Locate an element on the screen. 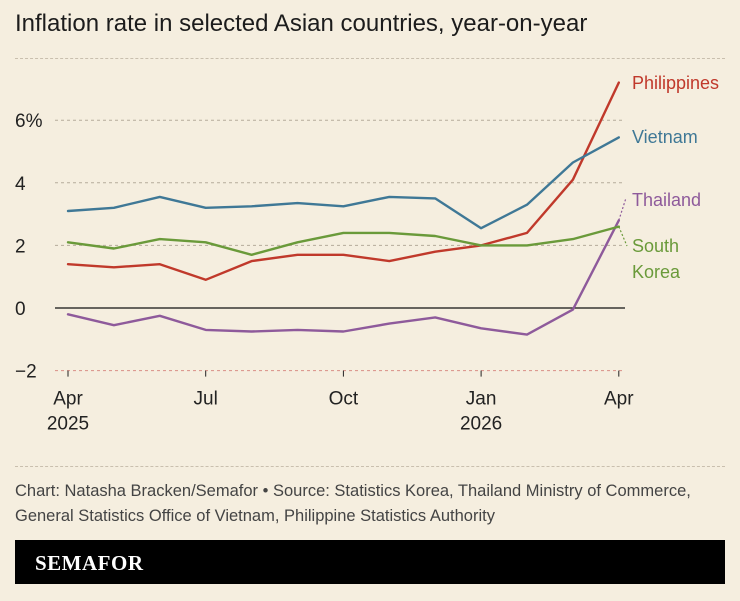 Image resolution: width=740 pixels, height=601 pixels. thailand-label-connector is located at coordinates (622, 209).